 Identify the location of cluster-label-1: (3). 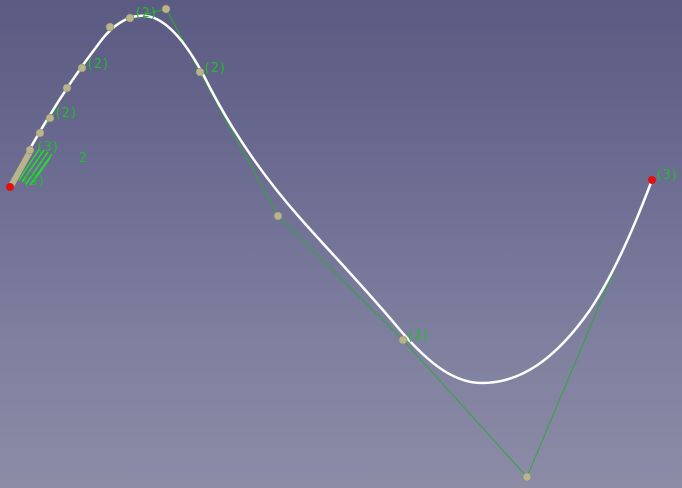
(33, 181).